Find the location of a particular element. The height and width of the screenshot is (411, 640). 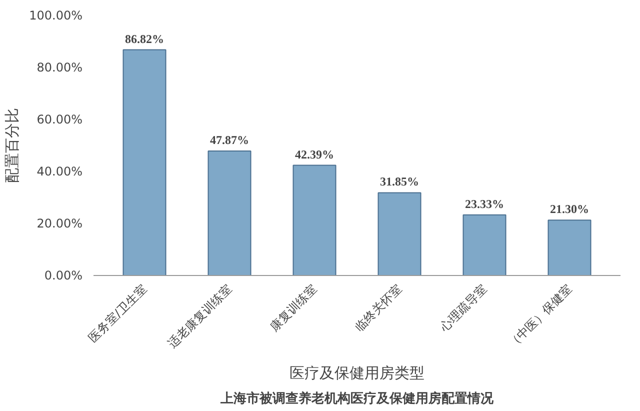

y-tick-label: 60.00% is located at coordinates (59, 119).